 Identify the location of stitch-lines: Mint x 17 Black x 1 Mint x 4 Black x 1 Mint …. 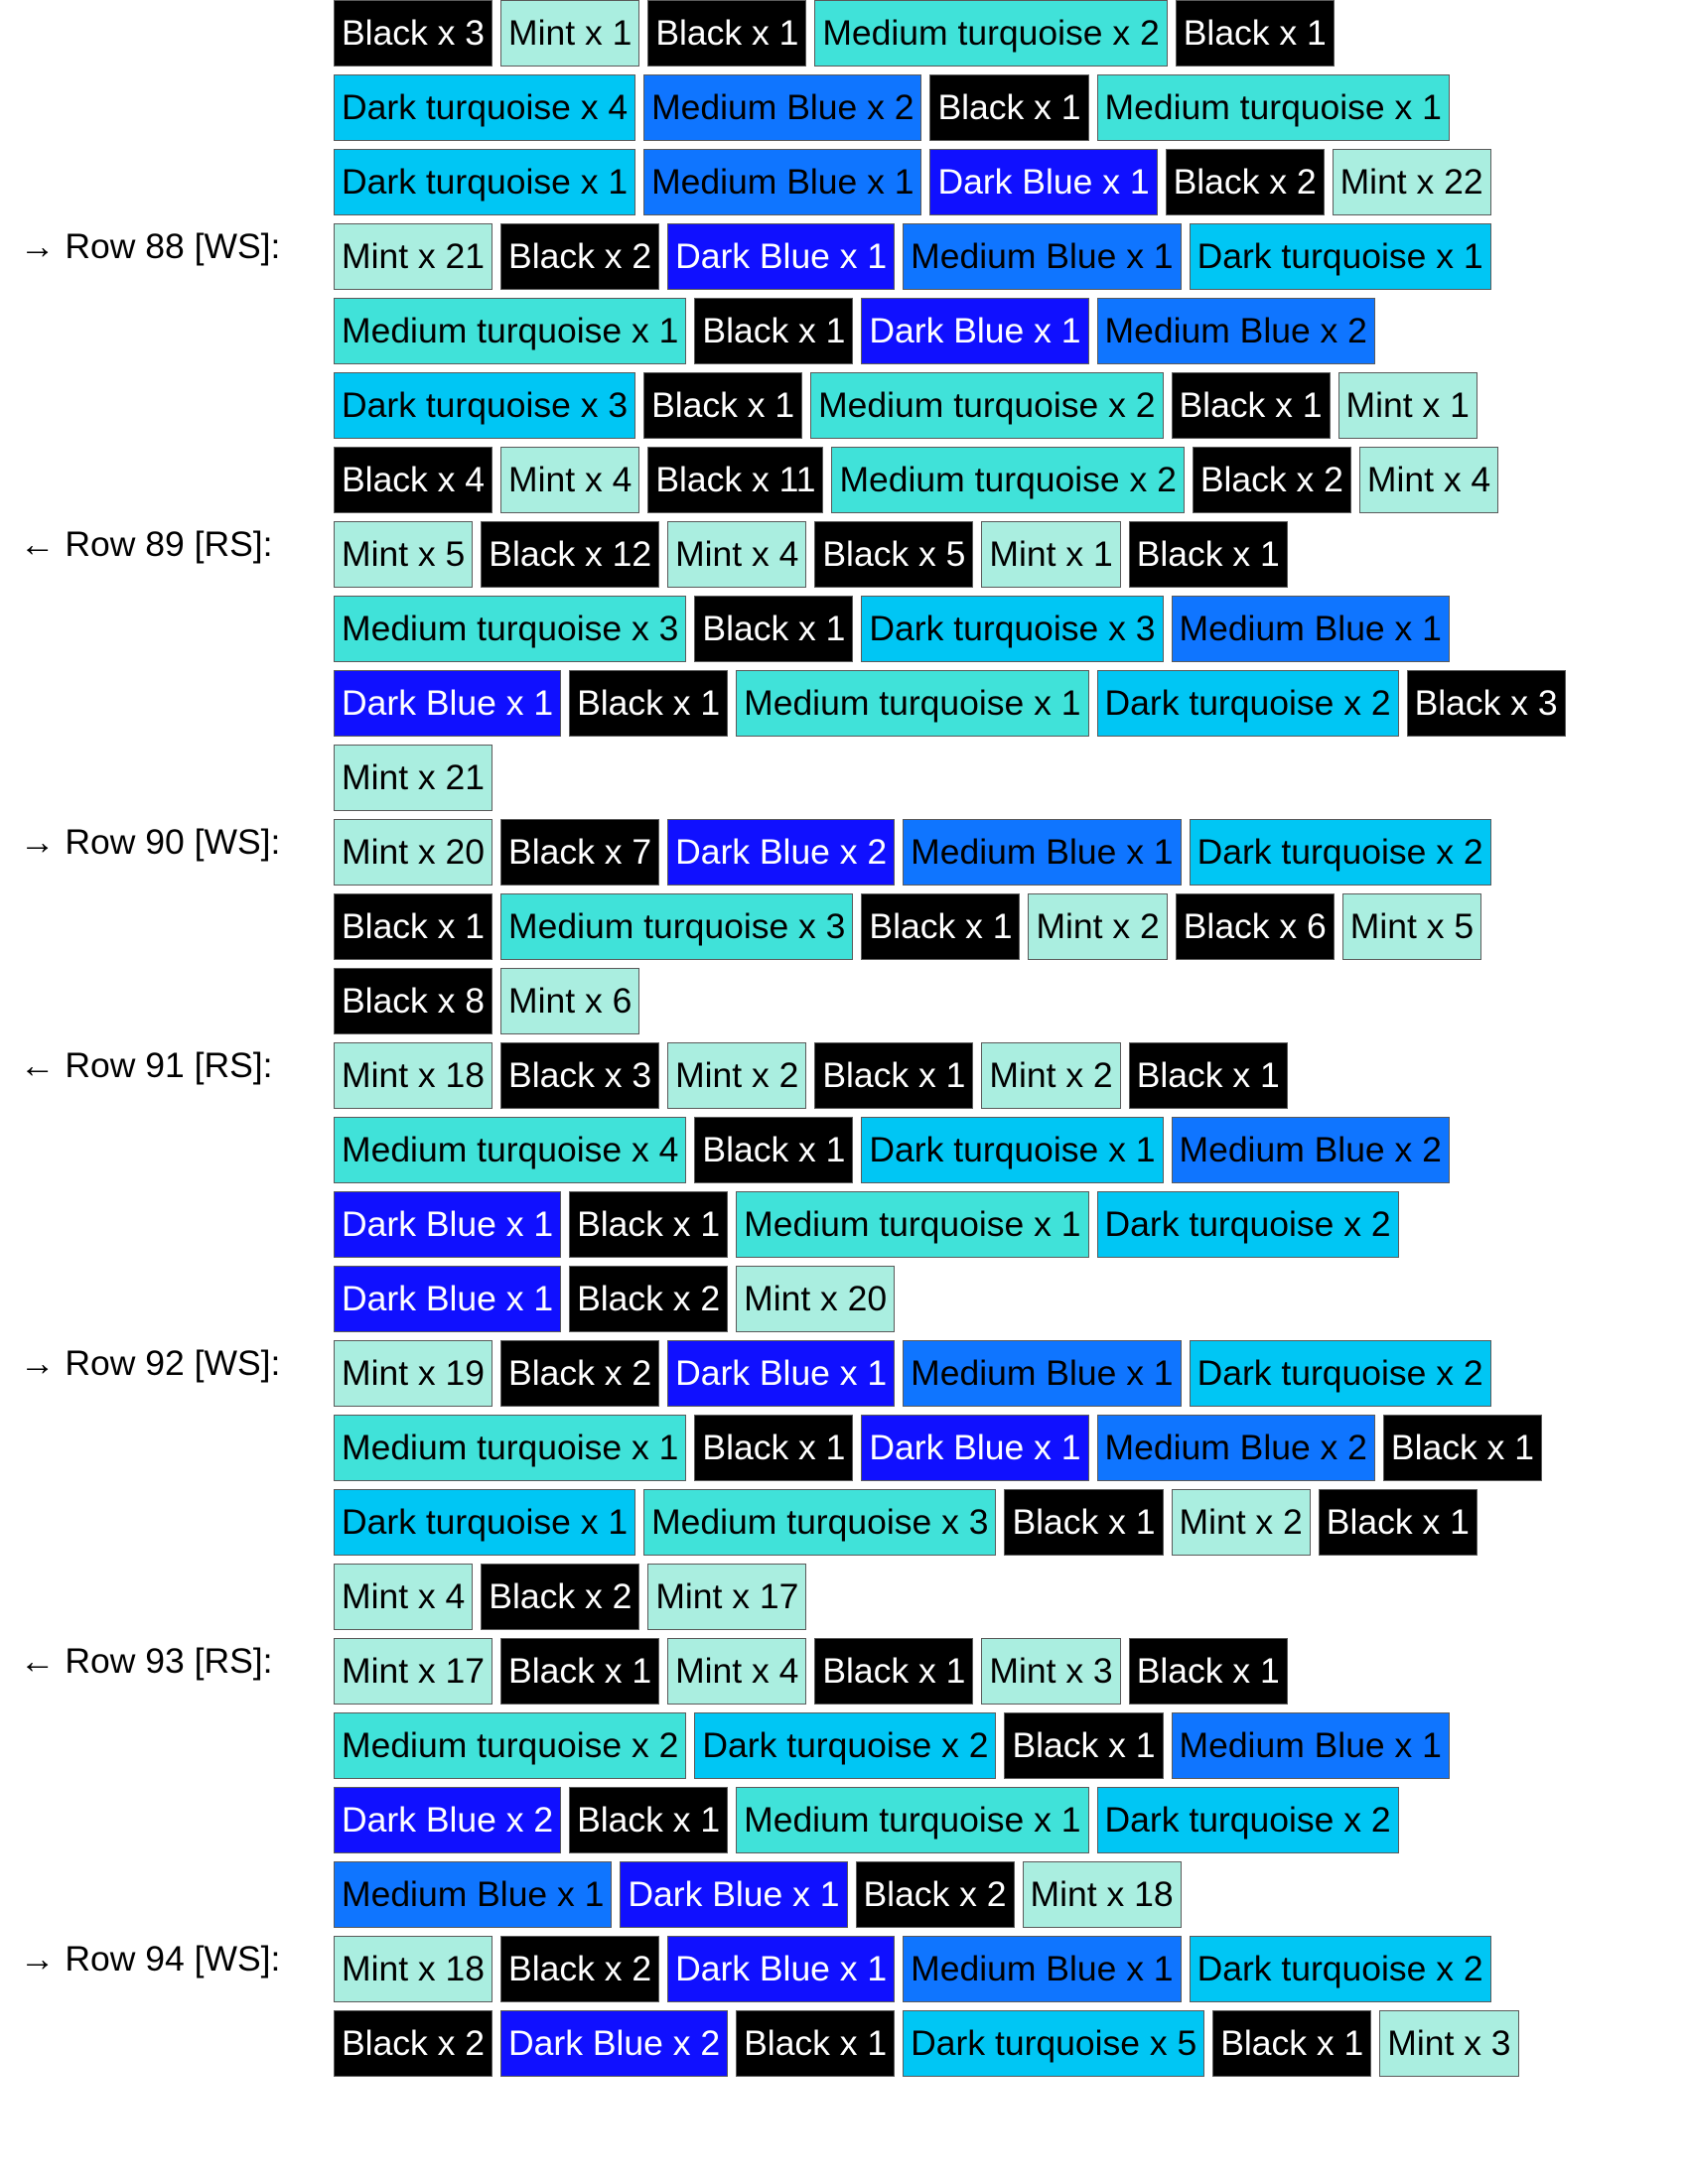
(1011, 1787).